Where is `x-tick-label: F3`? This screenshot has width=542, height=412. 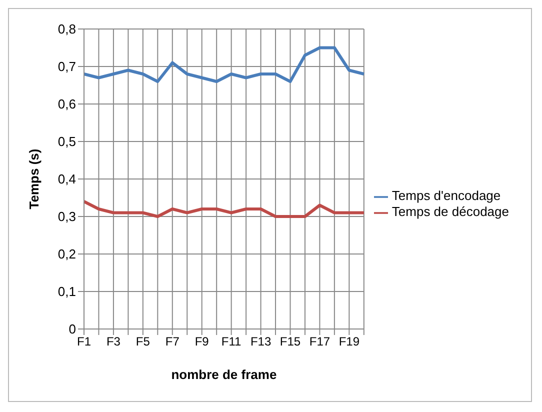 x-tick-label: F3 is located at coordinates (113, 341).